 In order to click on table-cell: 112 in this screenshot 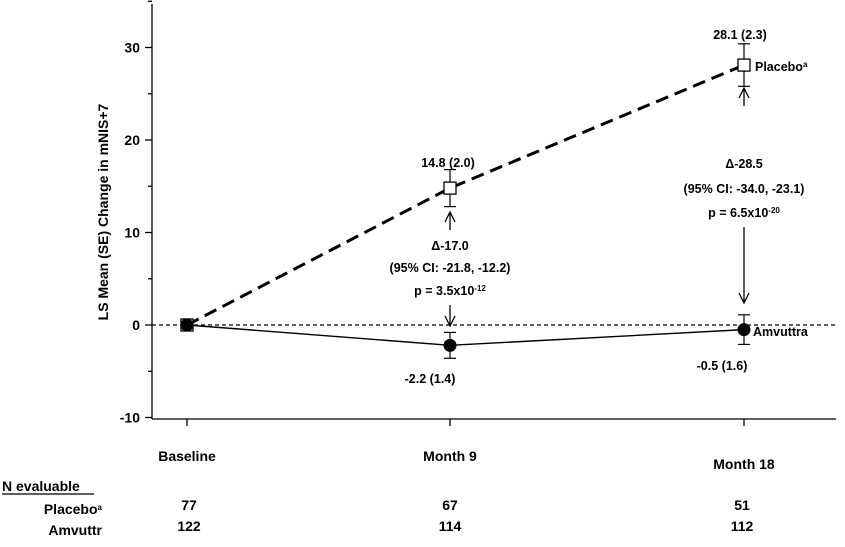, I will do `click(742, 526)`.